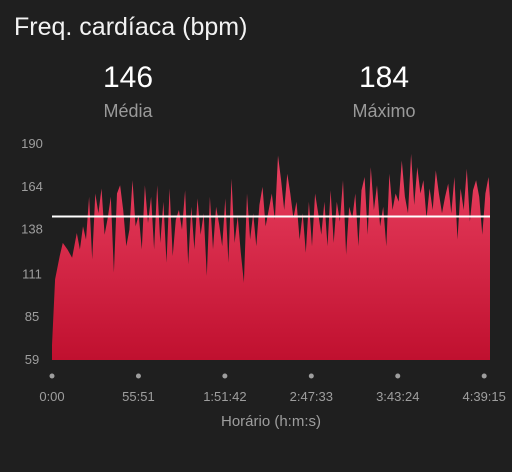 The width and height of the screenshot is (512, 472). Describe the element at coordinates (271, 421) in the screenshot. I see `x-axis-title: Horário (h:m:s)` at that location.